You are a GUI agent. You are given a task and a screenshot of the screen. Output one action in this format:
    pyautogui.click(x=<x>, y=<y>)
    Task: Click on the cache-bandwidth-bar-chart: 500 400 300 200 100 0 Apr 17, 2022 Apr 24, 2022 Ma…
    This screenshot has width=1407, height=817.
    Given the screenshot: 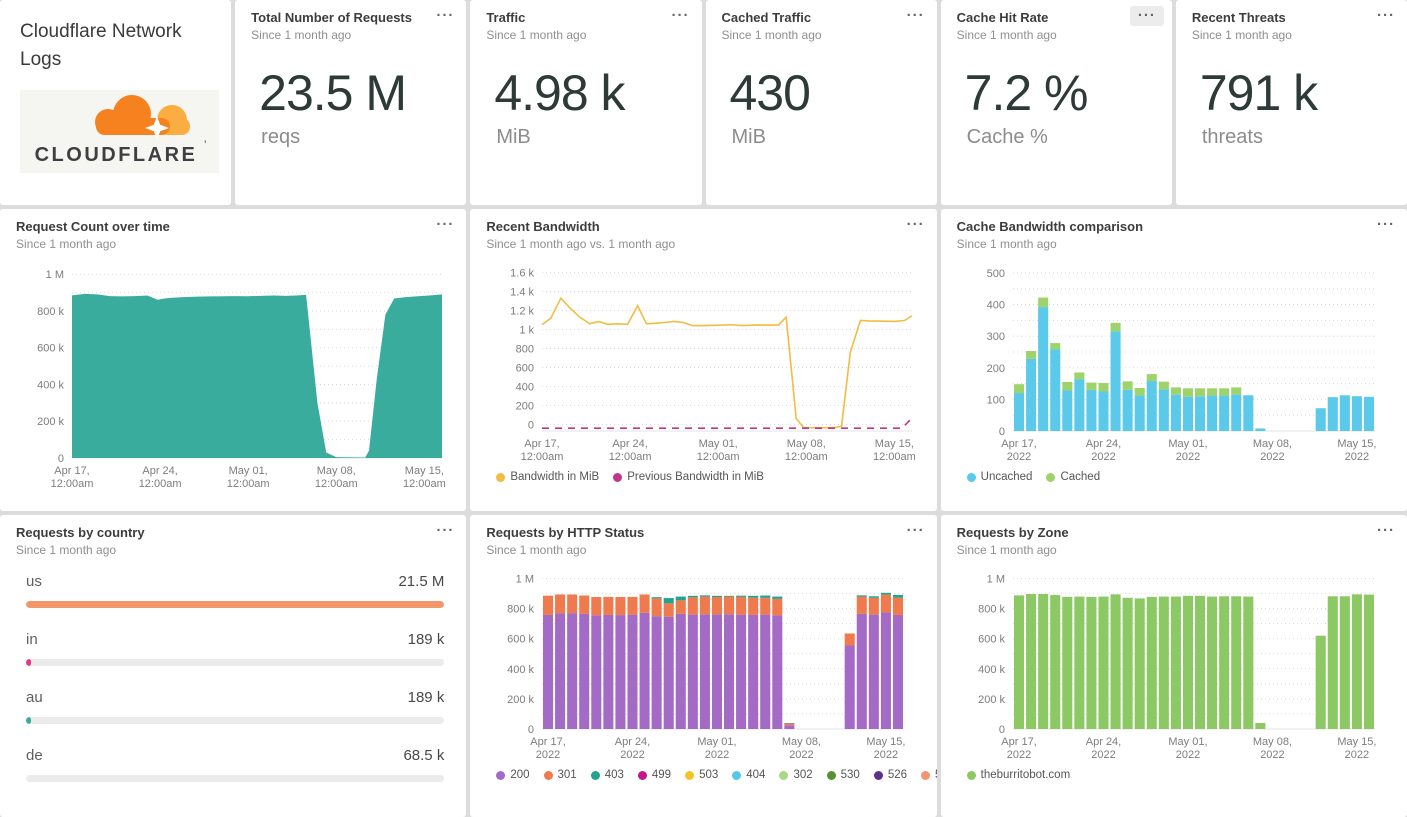 What is the action you would take?
    pyautogui.click(x=1174, y=361)
    